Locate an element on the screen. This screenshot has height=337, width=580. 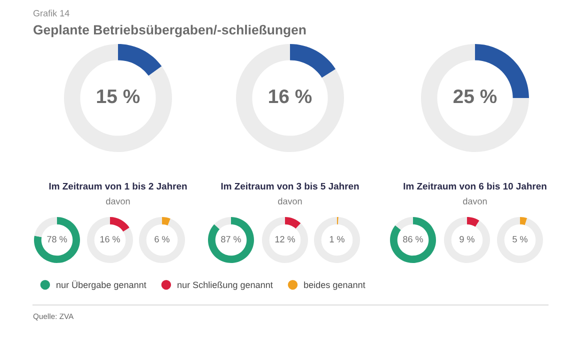
data-label: 12 % is located at coordinates (285, 239).